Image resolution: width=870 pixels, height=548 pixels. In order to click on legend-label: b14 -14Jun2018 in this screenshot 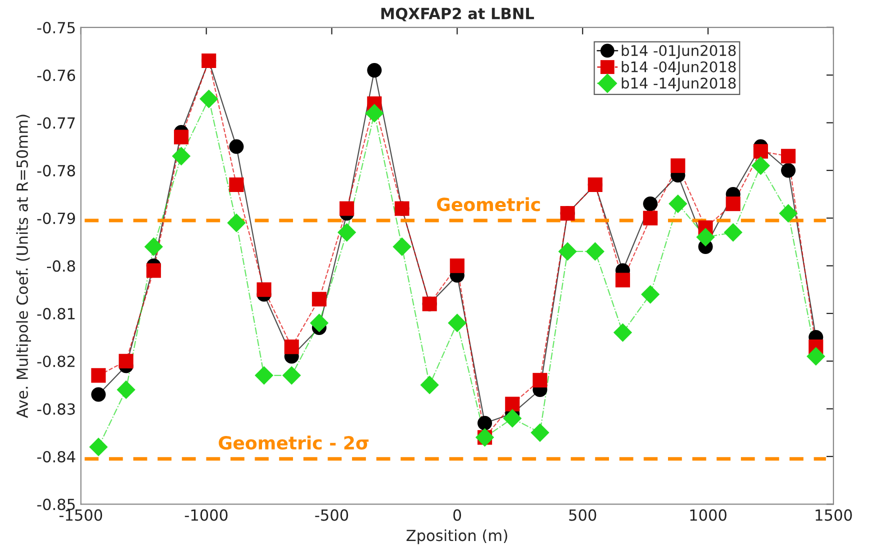, I will do `click(679, 84)`.